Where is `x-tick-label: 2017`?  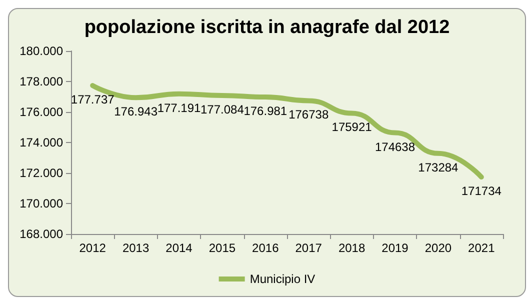
x-tick-label: 2017 is located at coordinates (308, 248).